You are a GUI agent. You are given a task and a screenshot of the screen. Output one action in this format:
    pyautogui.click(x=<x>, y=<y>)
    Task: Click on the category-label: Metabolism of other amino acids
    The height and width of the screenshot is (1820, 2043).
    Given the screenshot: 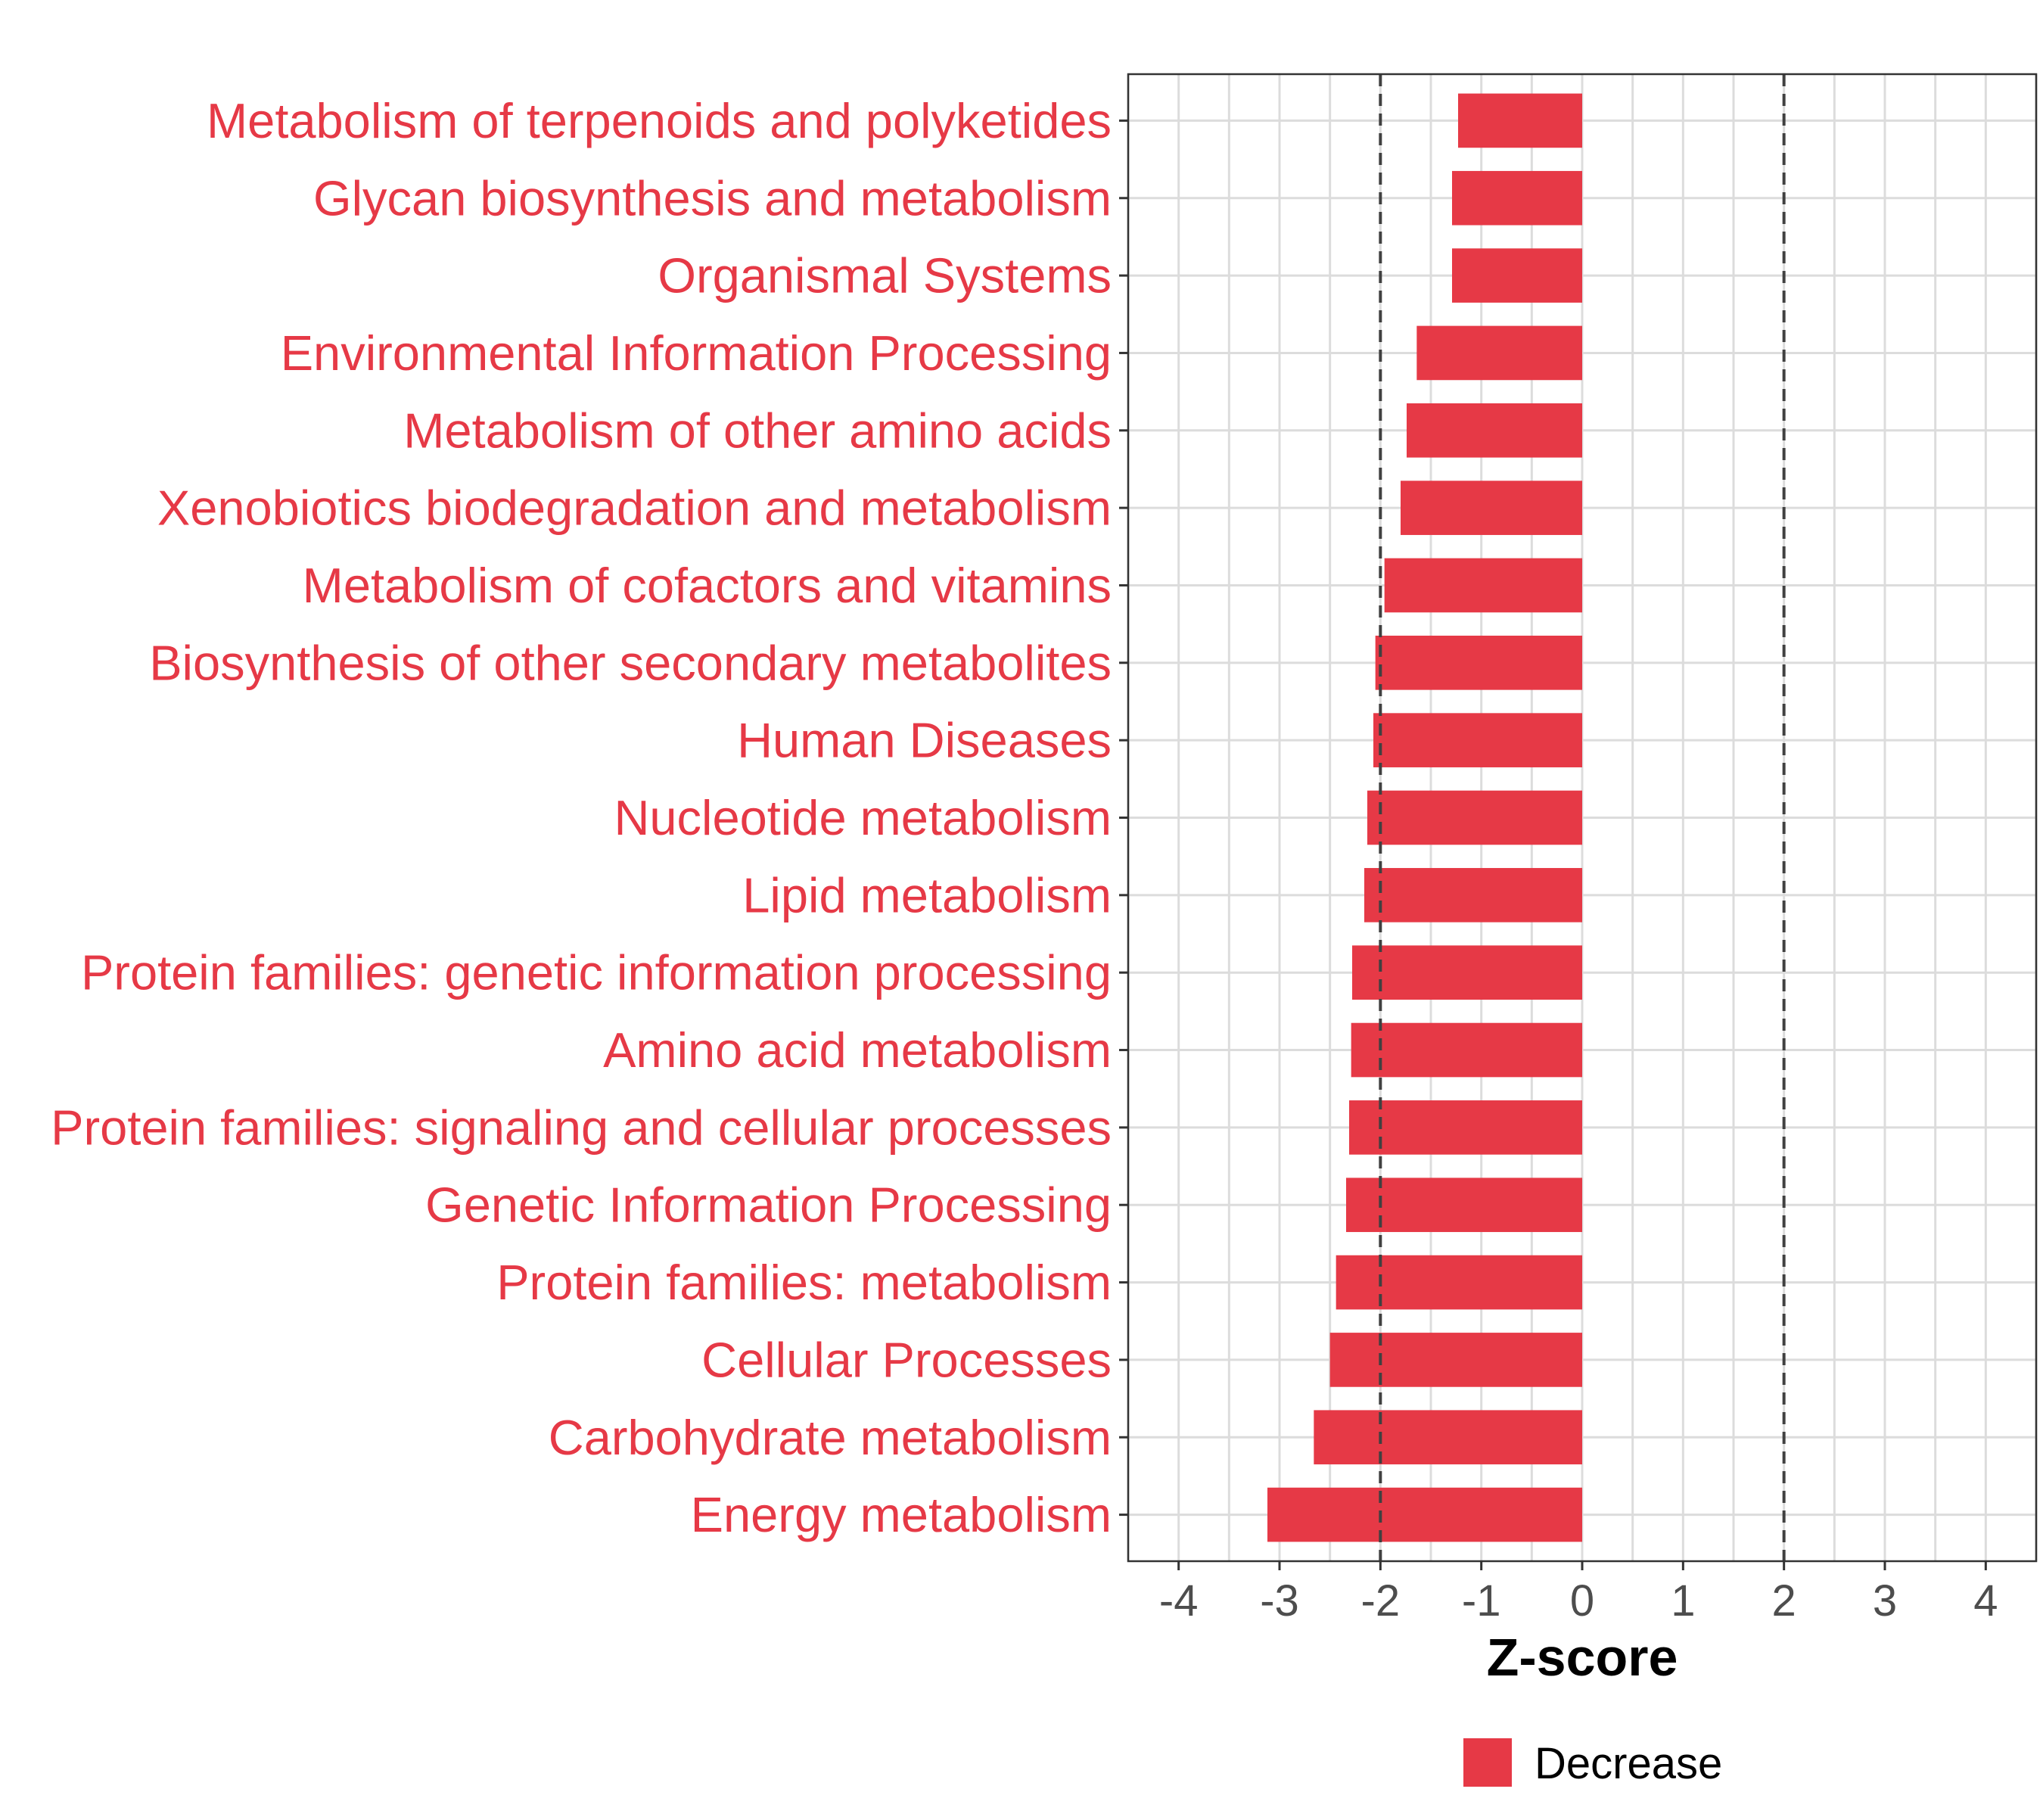 What is the action you would take?
    pyautogui.click(x=758, y=430)
    